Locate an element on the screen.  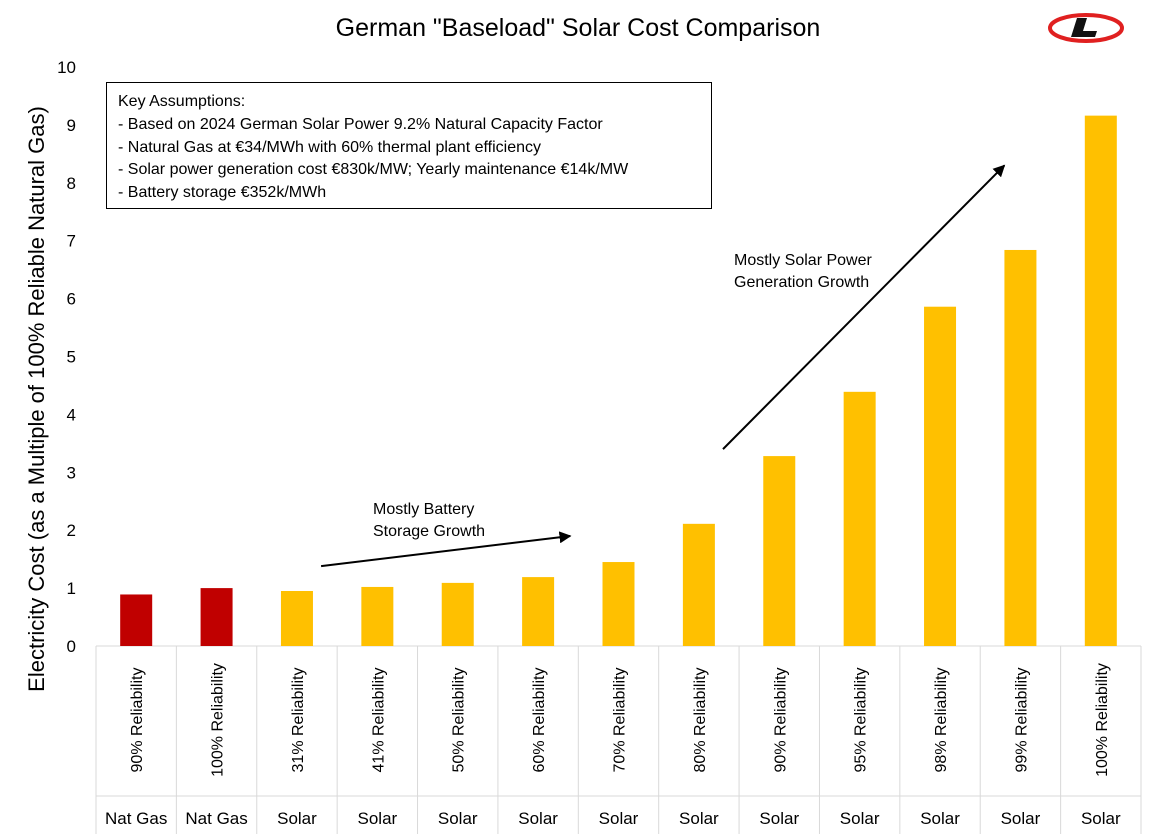
x-tick-reliability-label: 70% Reliability is located at coordinates (620, 720).